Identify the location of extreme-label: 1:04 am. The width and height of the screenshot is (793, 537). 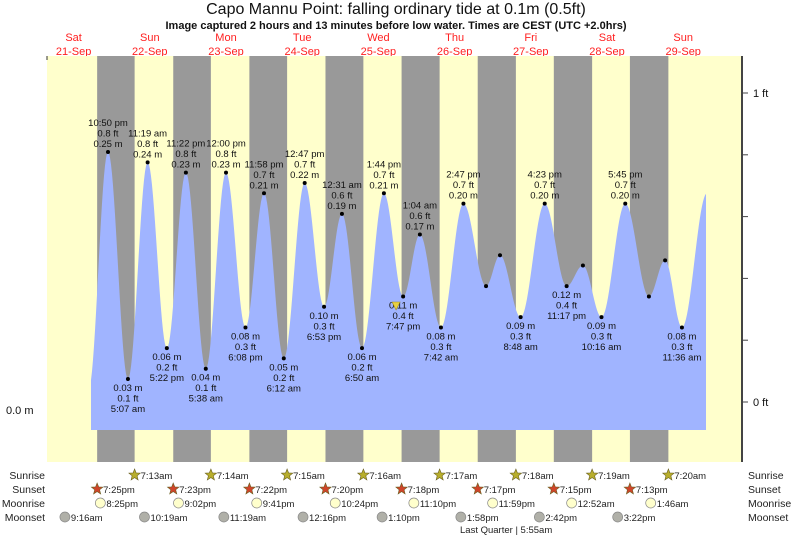
(420, 206).